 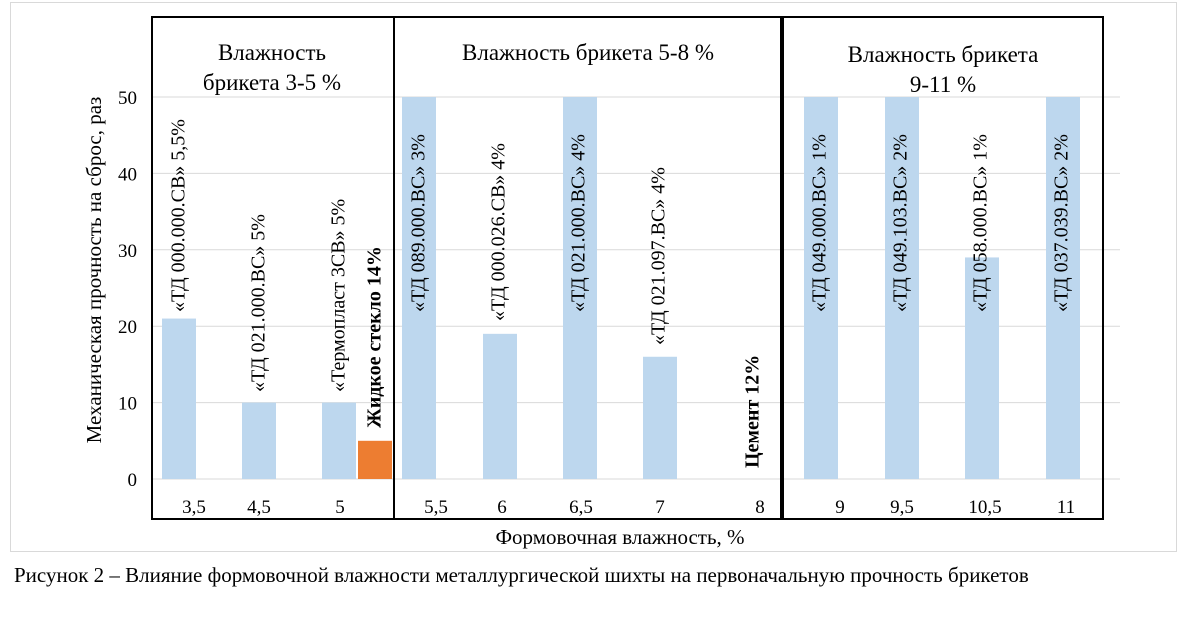 I want to click on x-tick-label: 11, so click(x=1066, y=507).